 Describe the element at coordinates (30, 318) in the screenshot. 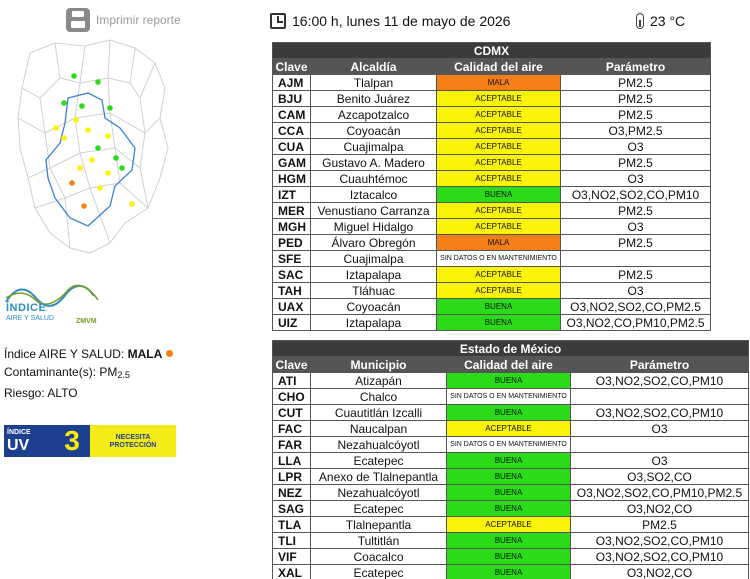

I see `logo-subtitle: AIRE Y SALUD` at that location.